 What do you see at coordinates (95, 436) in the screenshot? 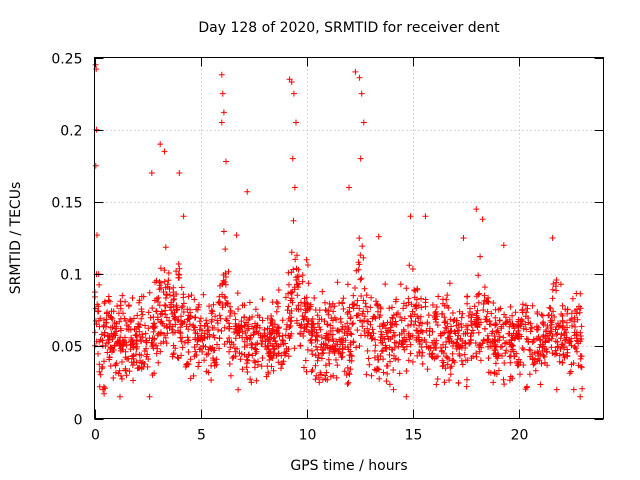
I see `x-tick-label: 0` at bounding box center [95, 436].